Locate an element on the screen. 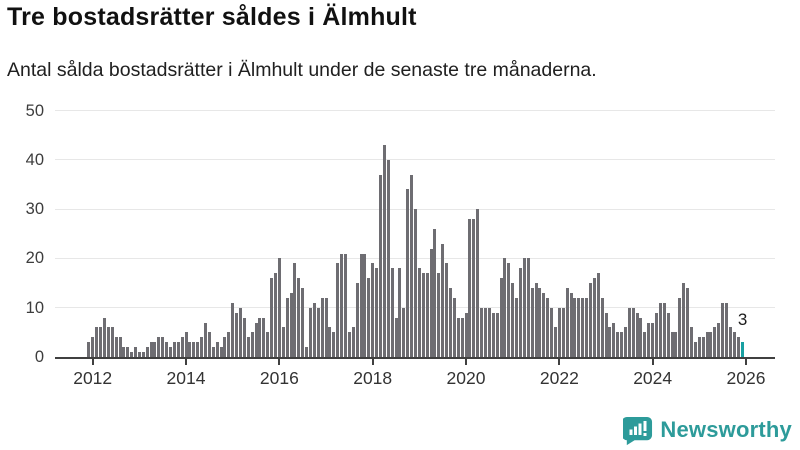 The image size is (800, 450). highlight-bar is located at coordinates (742, 349).